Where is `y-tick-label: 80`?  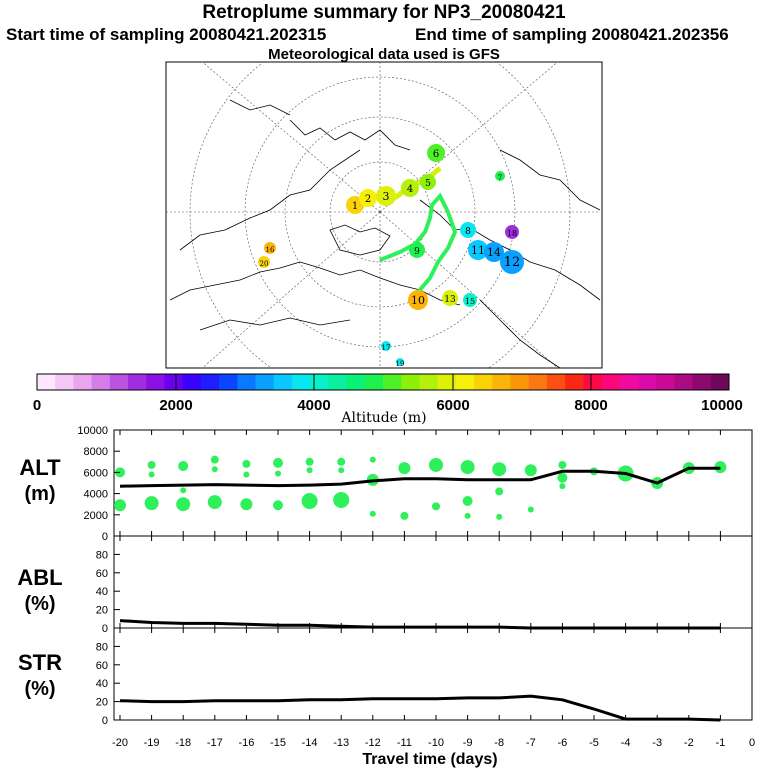 y-tick-label: 80 is located at coordinates (102, 647).